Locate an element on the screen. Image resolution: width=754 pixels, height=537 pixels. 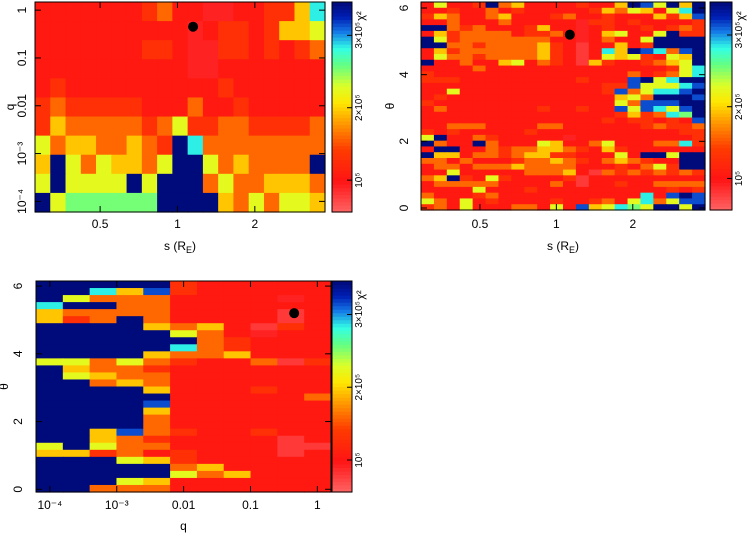
y-tick-label: 4 is located at coordinates (404, 74).